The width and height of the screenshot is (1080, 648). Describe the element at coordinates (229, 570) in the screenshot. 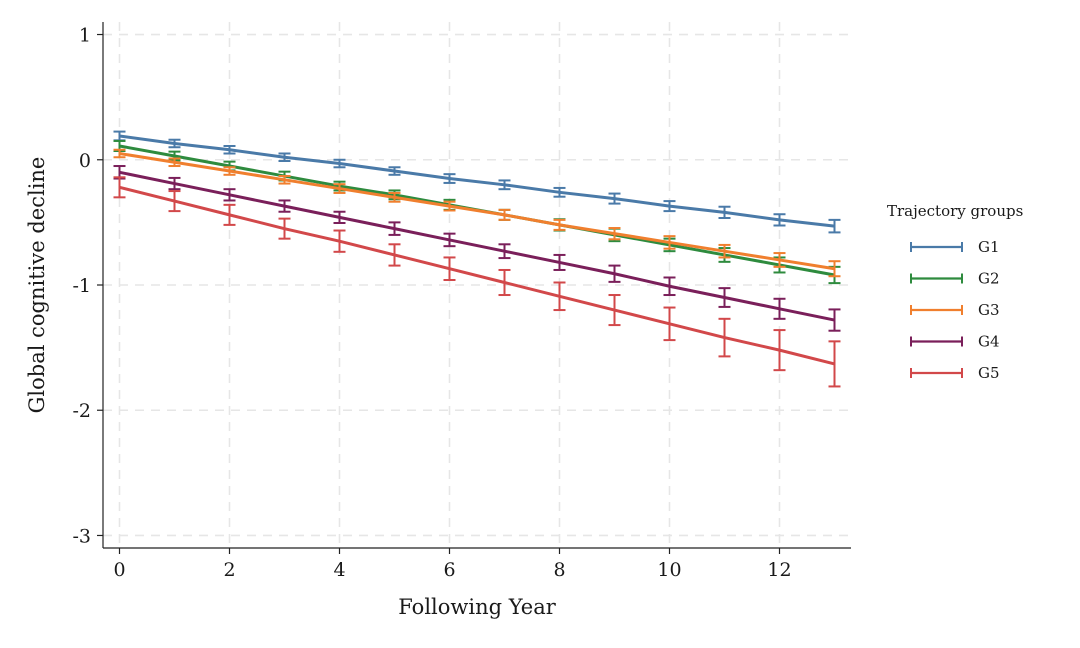

I see `x-tick-label: 2` at that location.